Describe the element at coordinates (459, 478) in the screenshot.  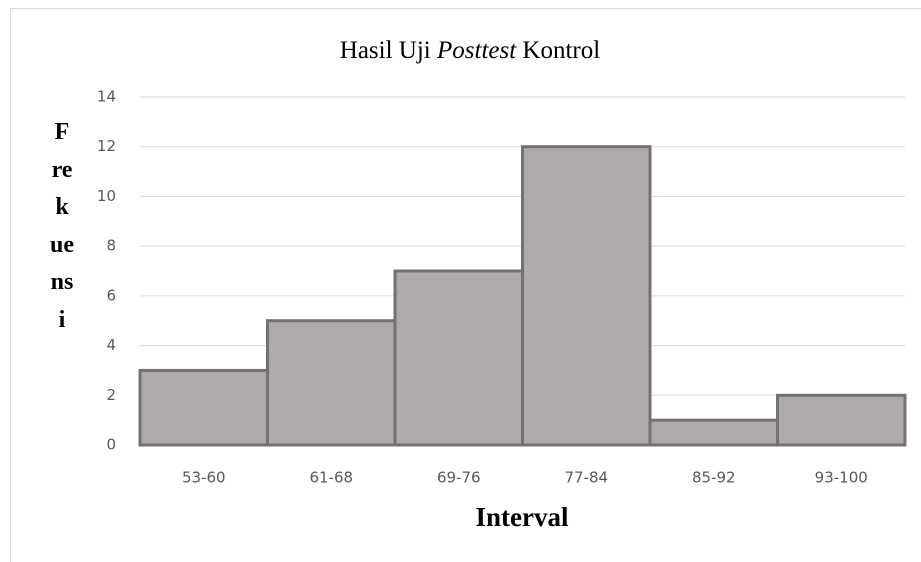
I see `x-tick-label: 69-76` at that location.